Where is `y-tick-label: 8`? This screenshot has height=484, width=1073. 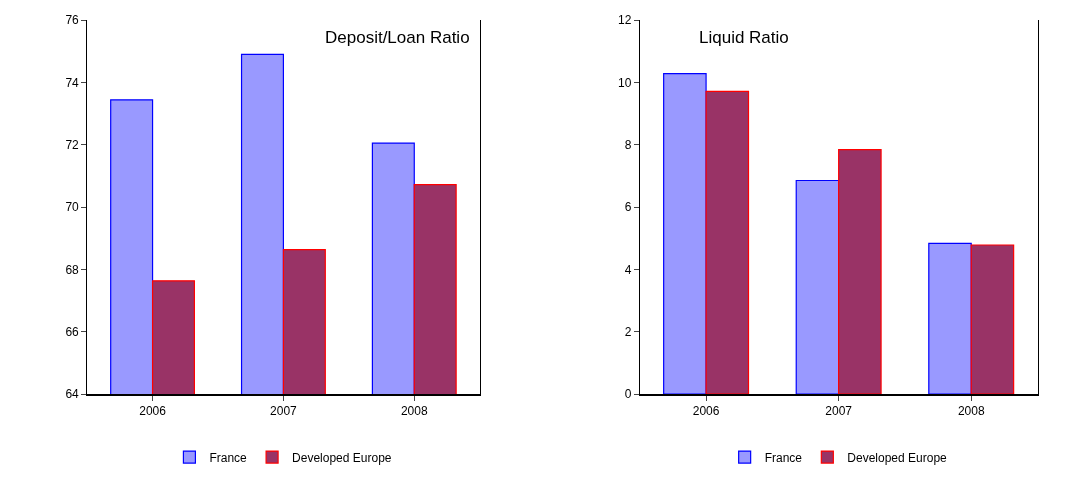
y-tick-label: 8 is located at coordinates (628, 144).